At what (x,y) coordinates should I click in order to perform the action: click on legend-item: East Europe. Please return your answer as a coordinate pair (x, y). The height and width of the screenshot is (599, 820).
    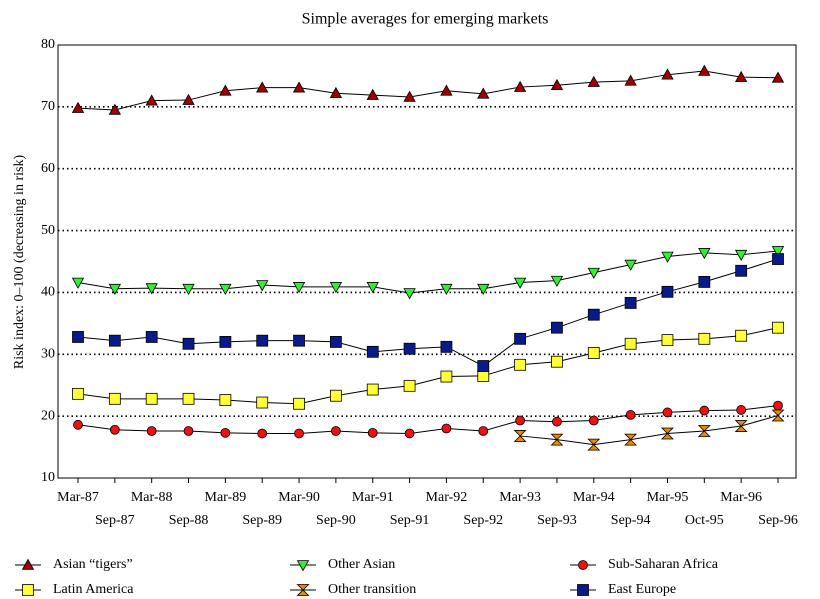
    Looking at the image, I should click on (623, 589).